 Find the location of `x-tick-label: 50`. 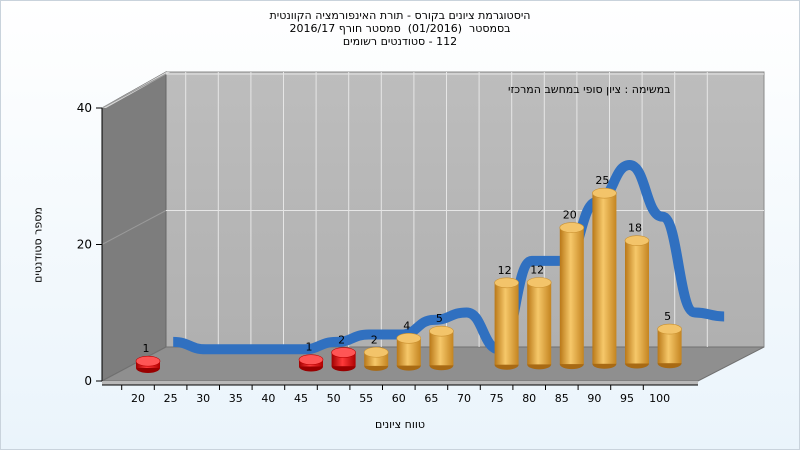

x-tick-label: 50 is located at coordinates (334, 398).